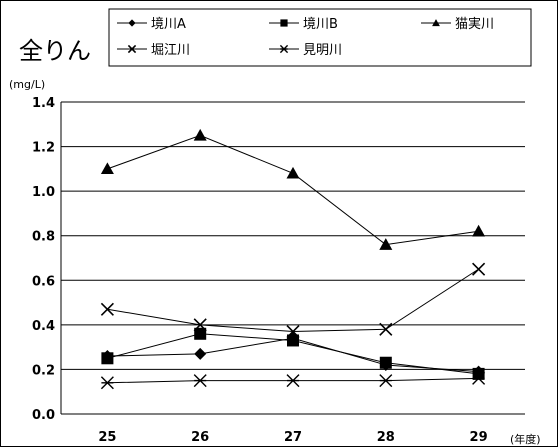  Describe the element at coordinates (55, 51) in the screenshot. I see `chart-title: 全りん` at that location.